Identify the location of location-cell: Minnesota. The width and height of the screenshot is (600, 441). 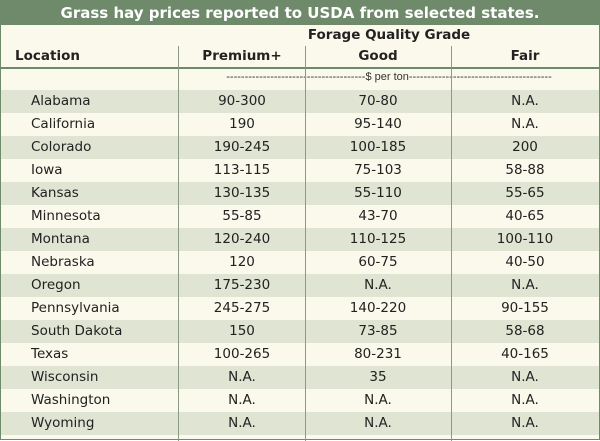
(66, 216).